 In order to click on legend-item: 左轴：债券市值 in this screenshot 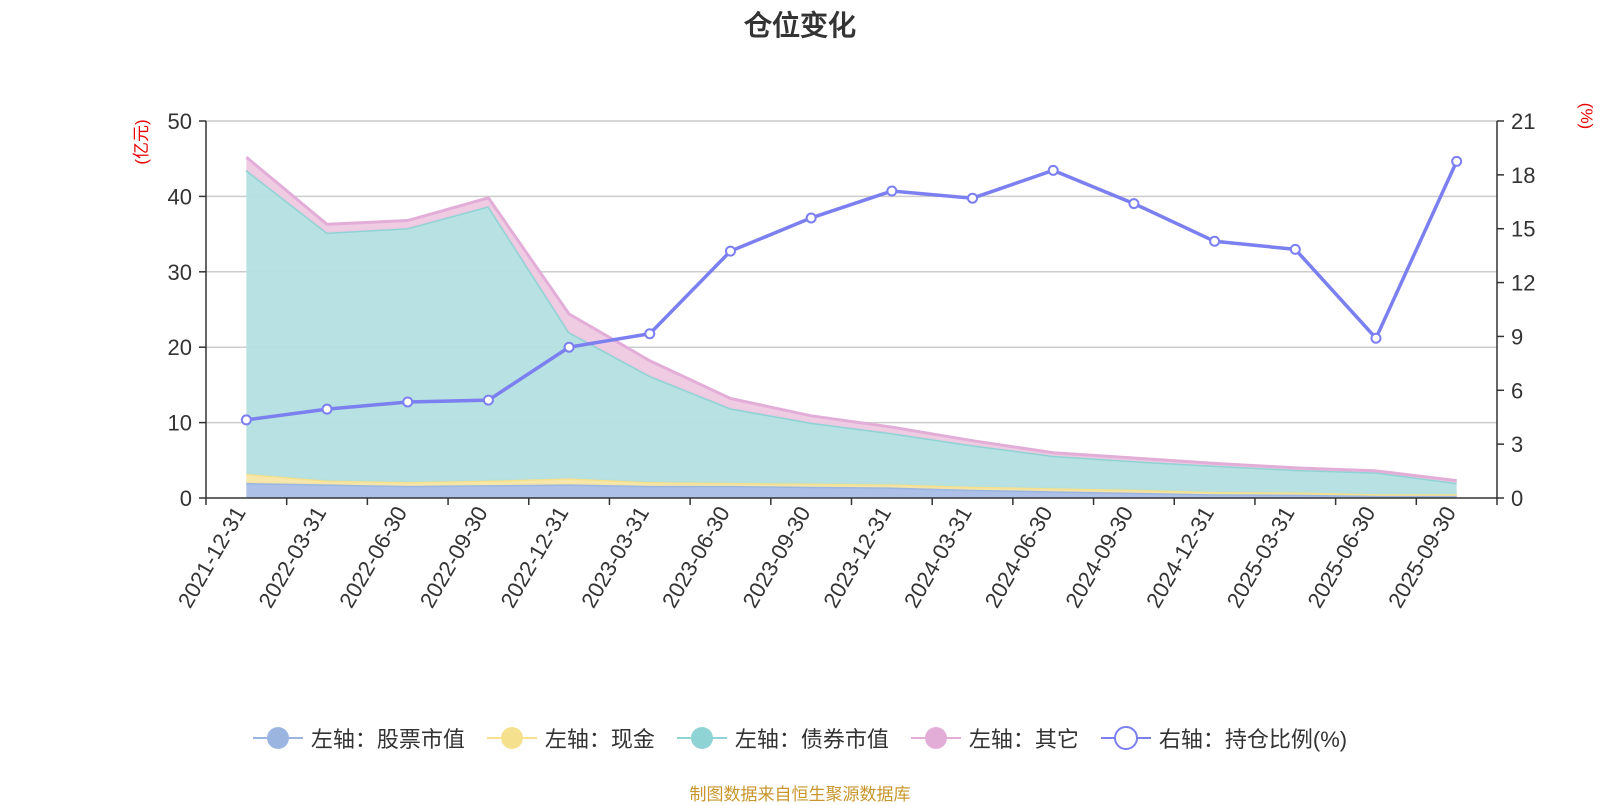, I will do `click(782, 738)`.